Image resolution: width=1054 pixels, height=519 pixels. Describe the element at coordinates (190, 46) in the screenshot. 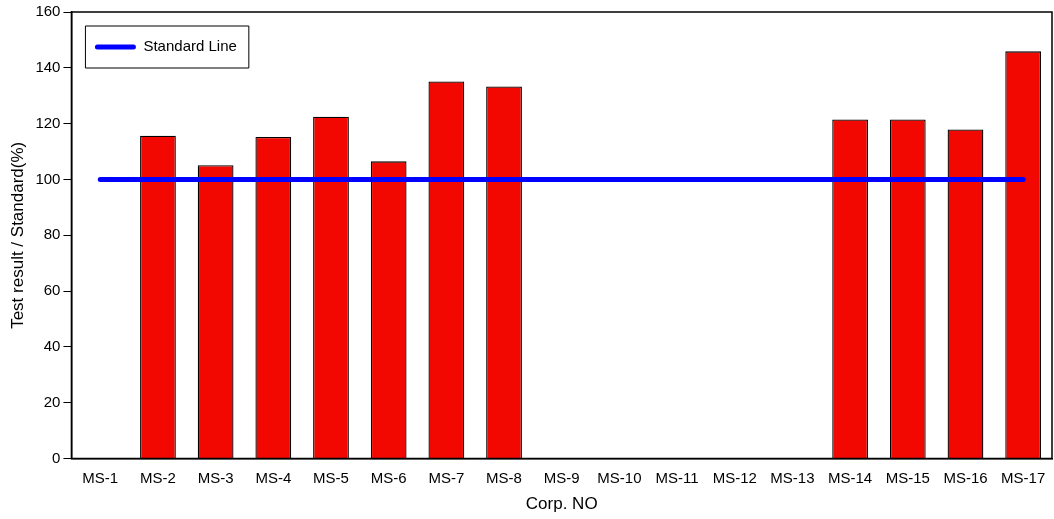

I see `legend-label: Standard Line` at that location.